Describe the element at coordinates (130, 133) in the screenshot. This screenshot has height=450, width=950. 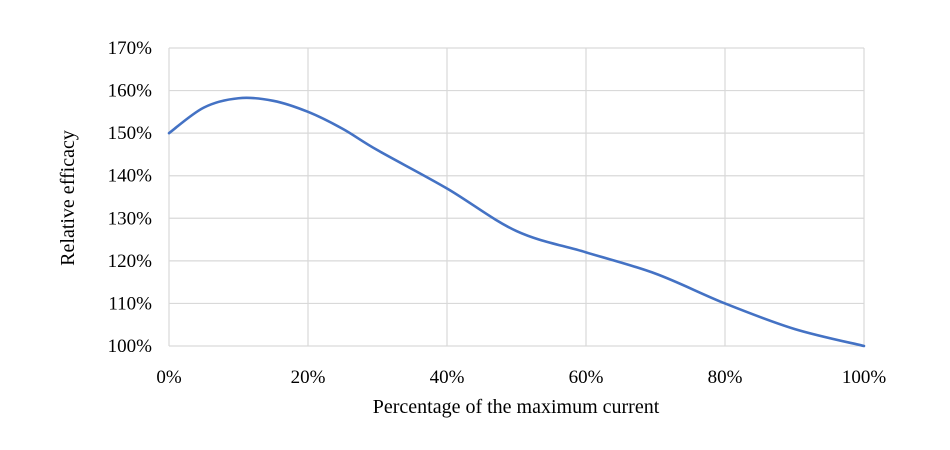
I see `y-tick-label: 150%` at that location.